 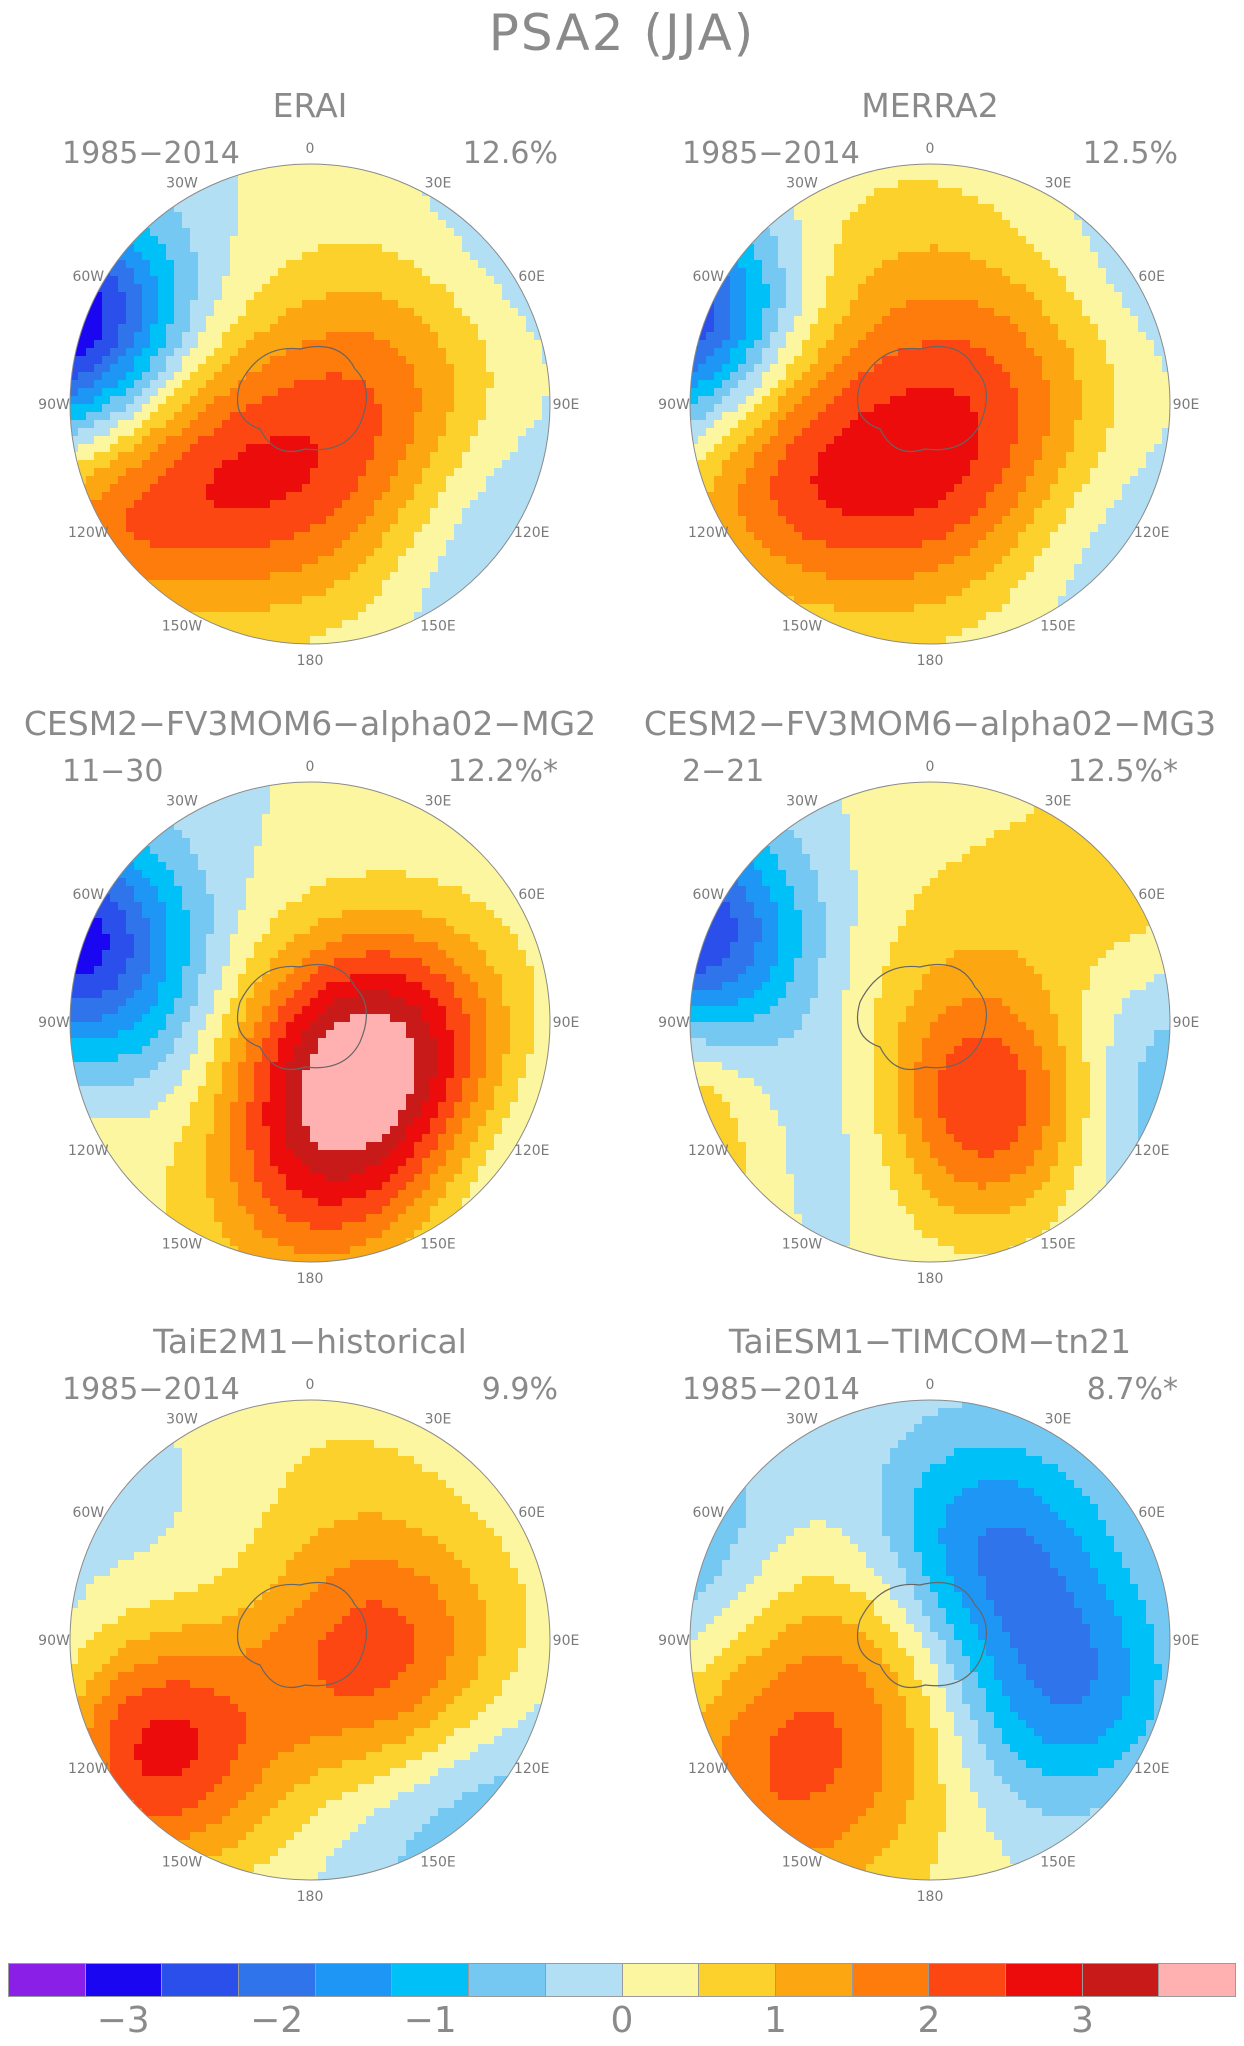 What do you see at coordinates (277, 2020) in the screenshot?
I see `colorbar-label: −2` at bounding box center [277, 2020].